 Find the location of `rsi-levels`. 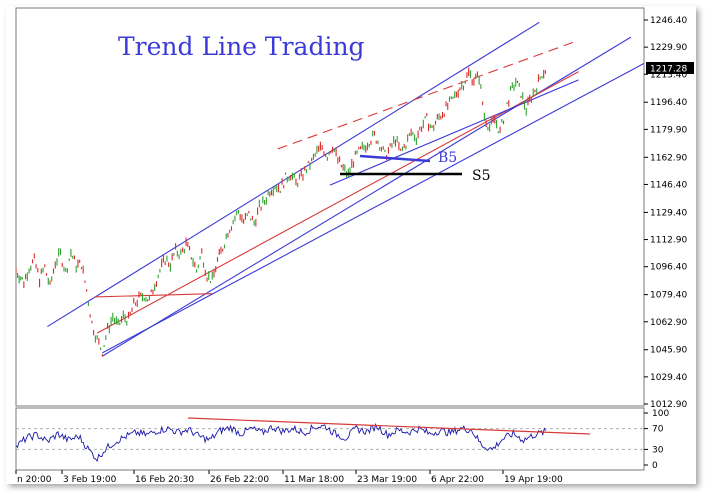

rsi-levels is located at coordinates (330, 439).